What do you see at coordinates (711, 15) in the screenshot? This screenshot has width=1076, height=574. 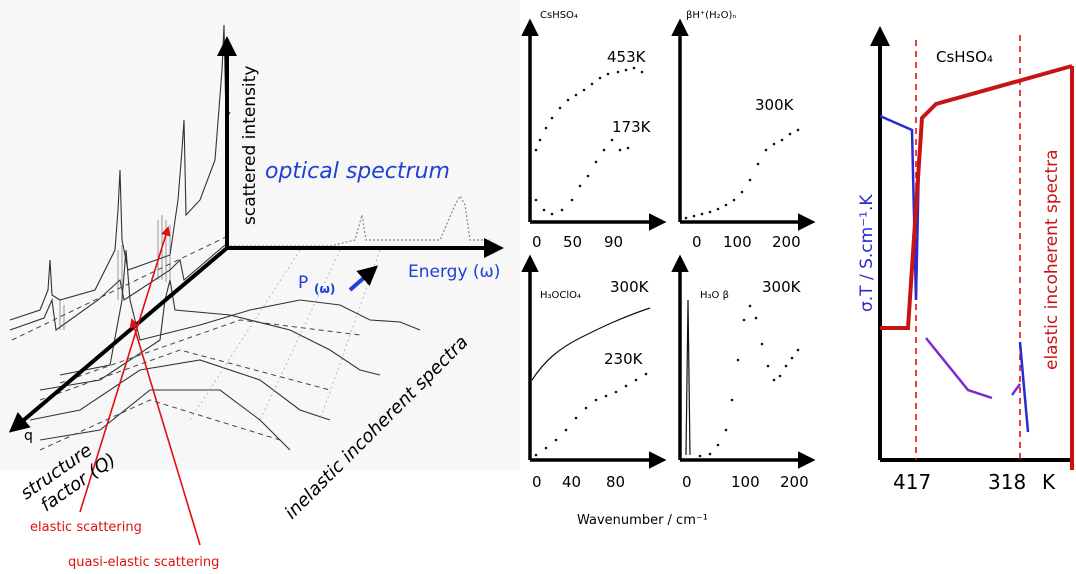 I see `panel-bh-label: βH⁺(H₂O)ₙ` at bounding box center [711, 15].